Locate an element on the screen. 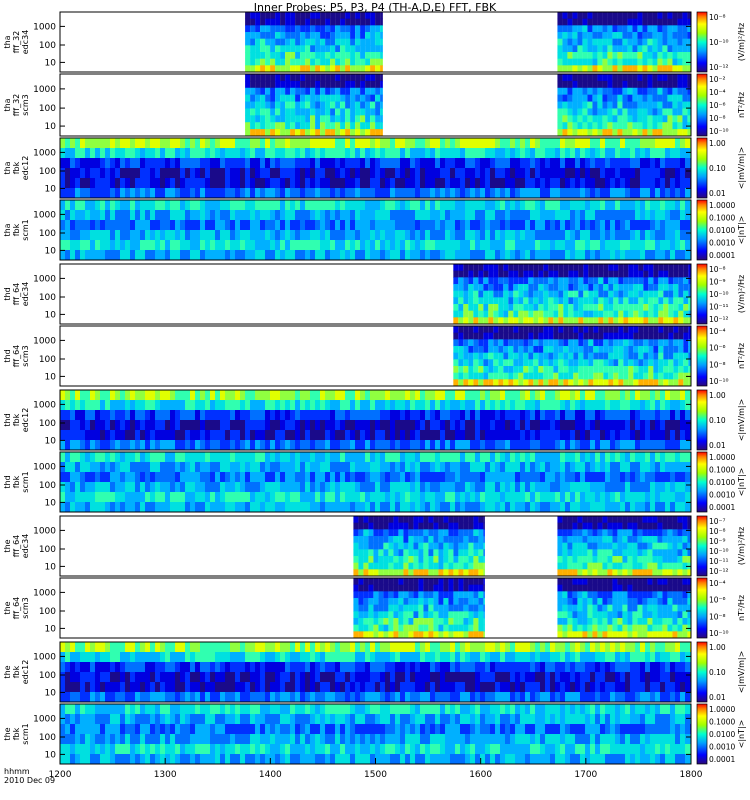 The width and height of the screenshot is (750, 800). y-tick-label: 10 is located at coordinates (51, 189).